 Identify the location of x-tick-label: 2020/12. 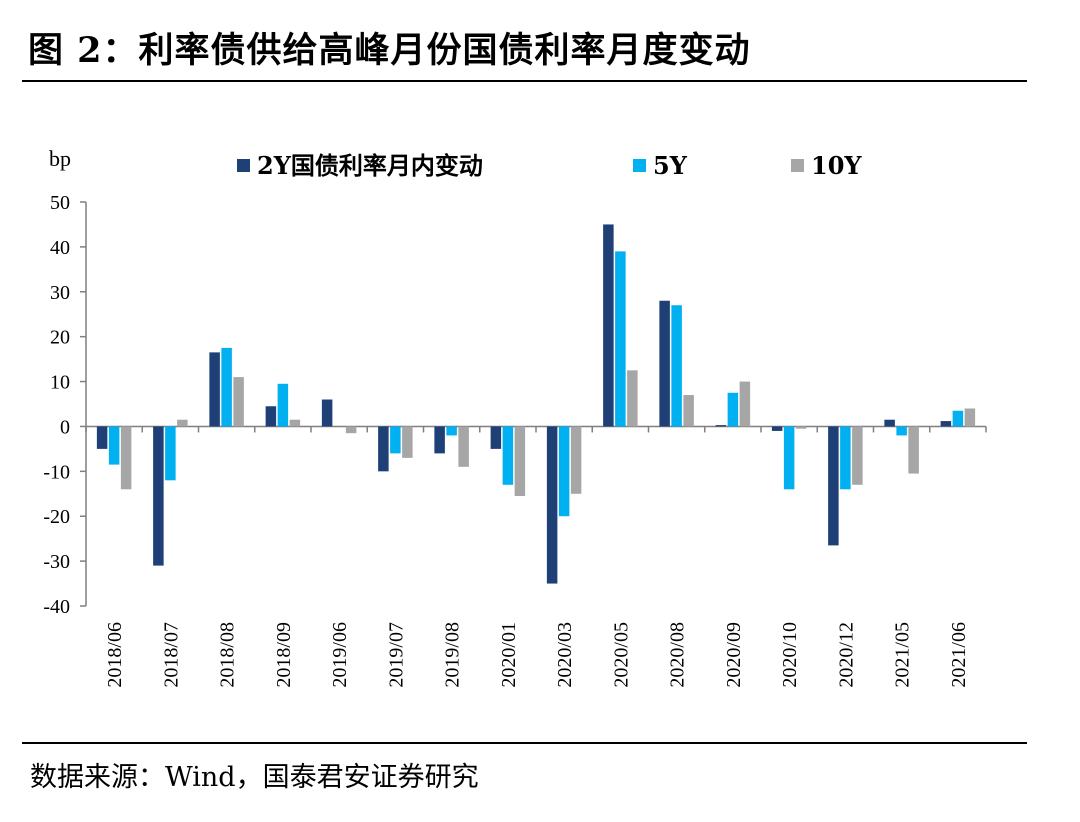
(846, 655).